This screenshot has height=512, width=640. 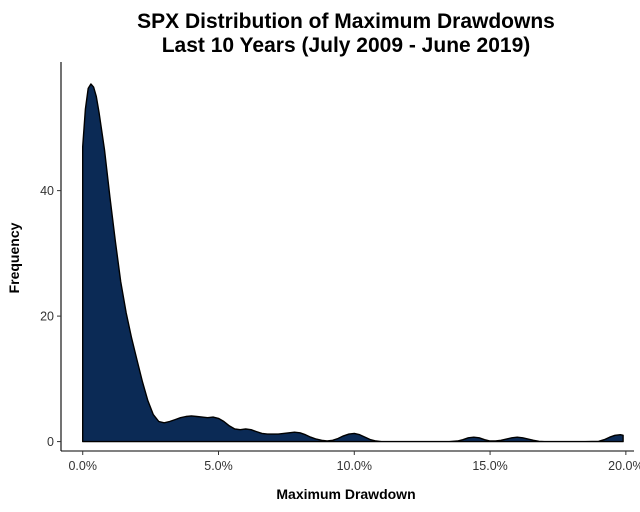 What do you see at coordinates (354, 466) in the screenshot?
I see `x-tick-label: 10.0%` at bounding box center [354, 466].